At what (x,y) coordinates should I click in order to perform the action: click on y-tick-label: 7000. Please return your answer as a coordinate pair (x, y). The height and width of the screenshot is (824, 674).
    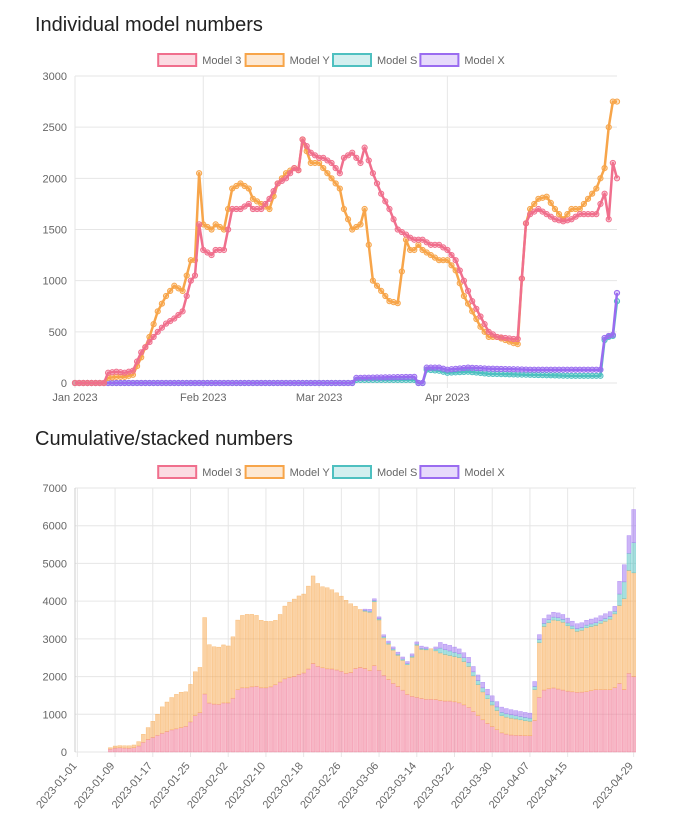
    Looking at the image, I should click on (55, 489).